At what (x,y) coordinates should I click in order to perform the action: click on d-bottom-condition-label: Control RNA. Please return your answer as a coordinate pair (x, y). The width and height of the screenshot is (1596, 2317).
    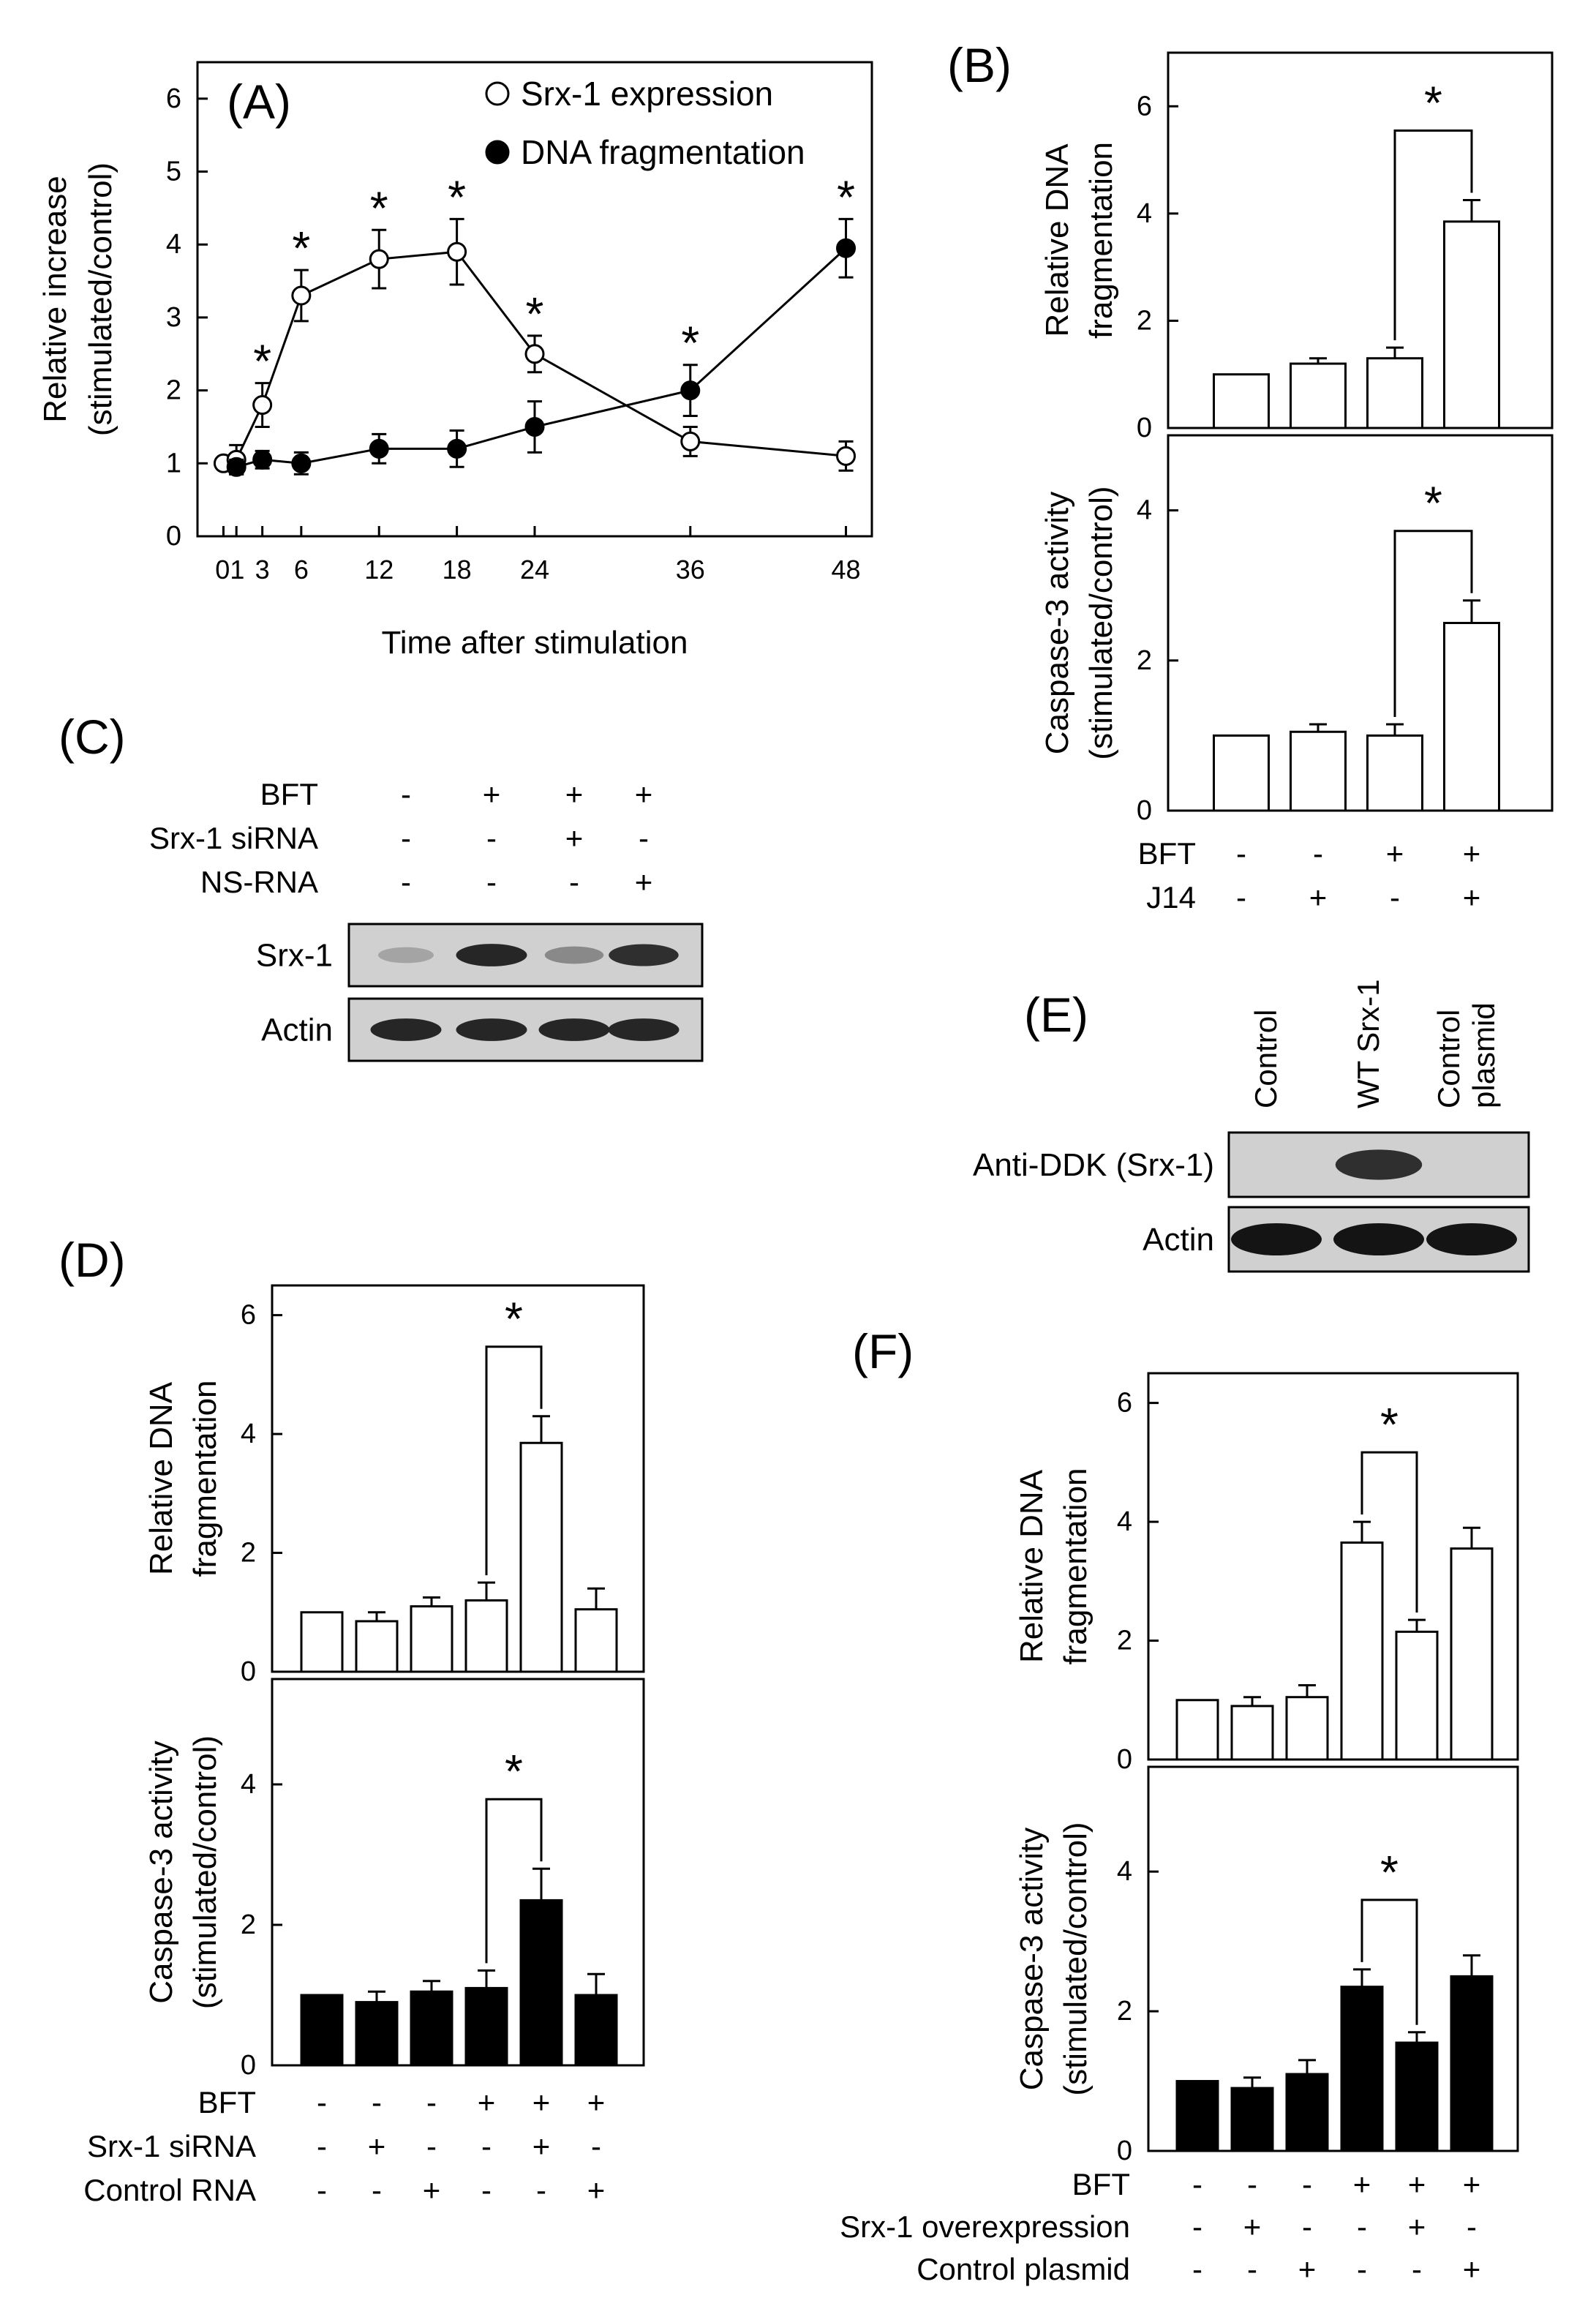
    Looking at the image, I should click on (170, 2190).